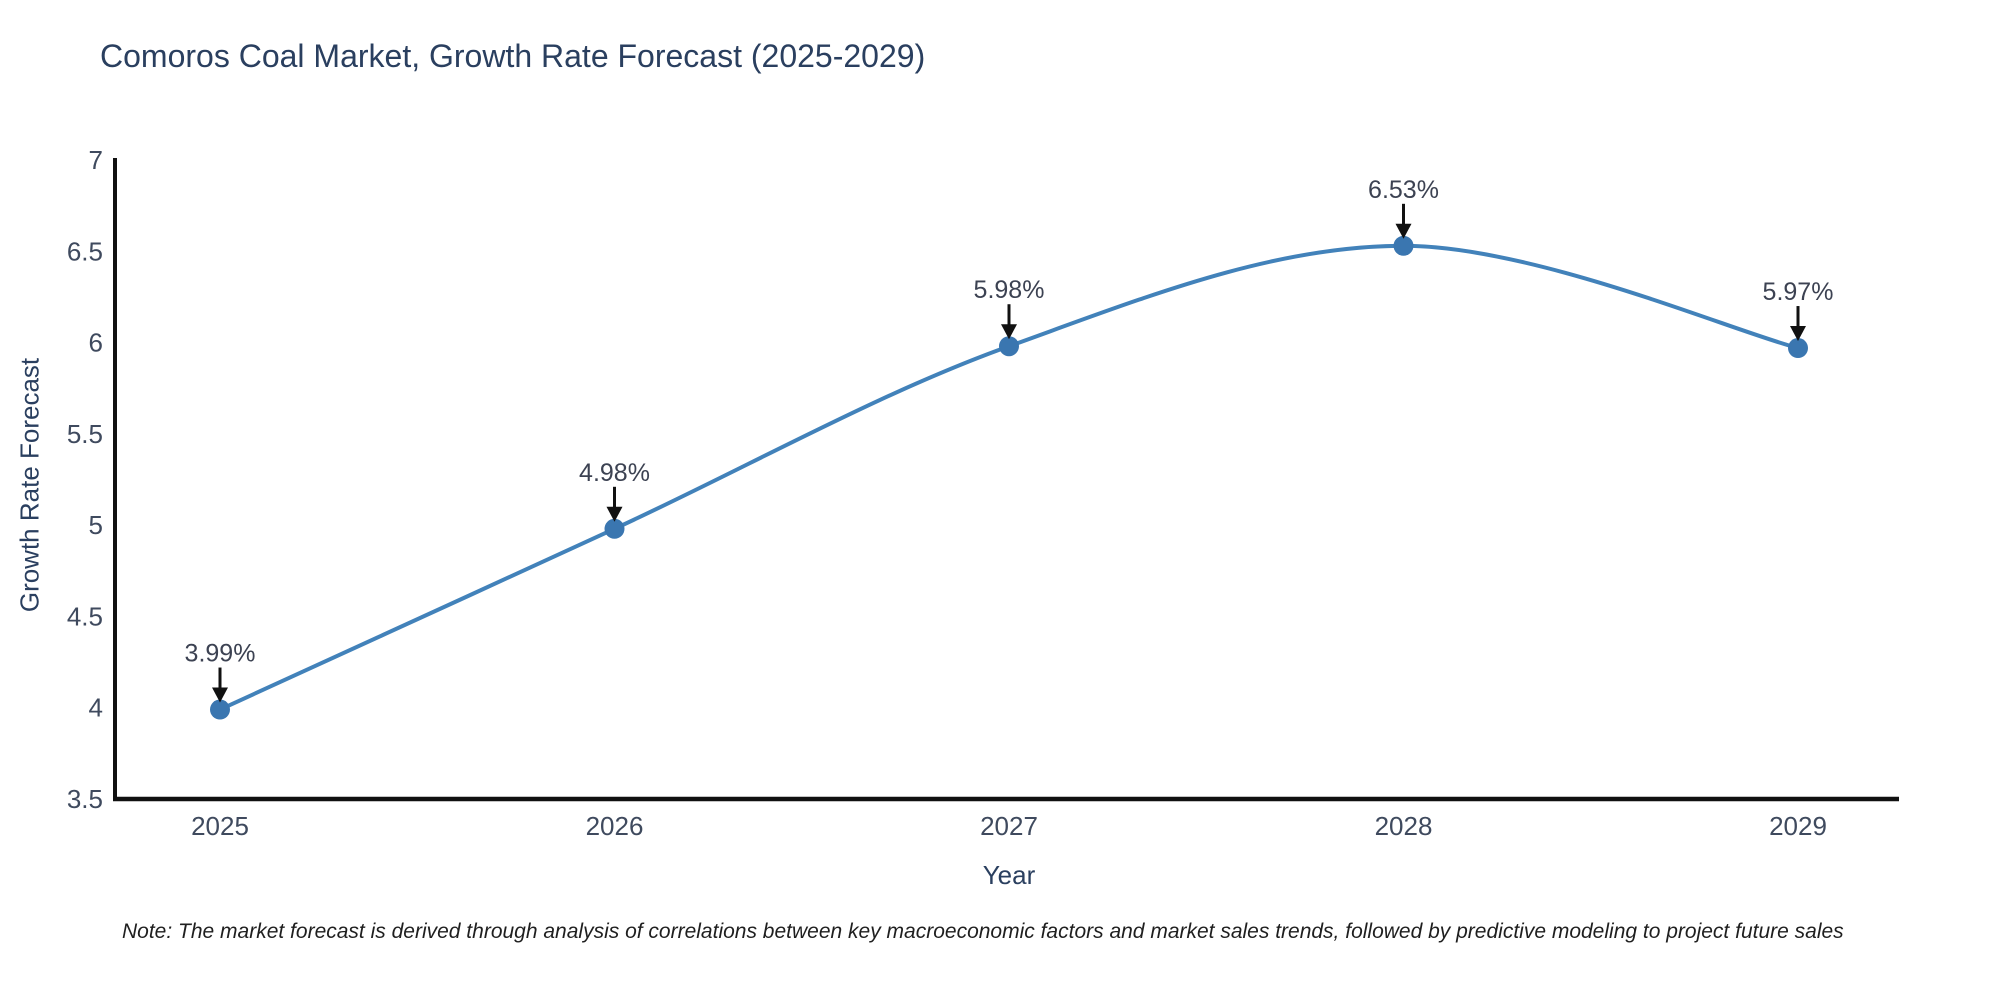  What do you see at coordinates (96, 708) in the screenshot?
I see `y-tick-label: 4` at bounding box center [96, 708].